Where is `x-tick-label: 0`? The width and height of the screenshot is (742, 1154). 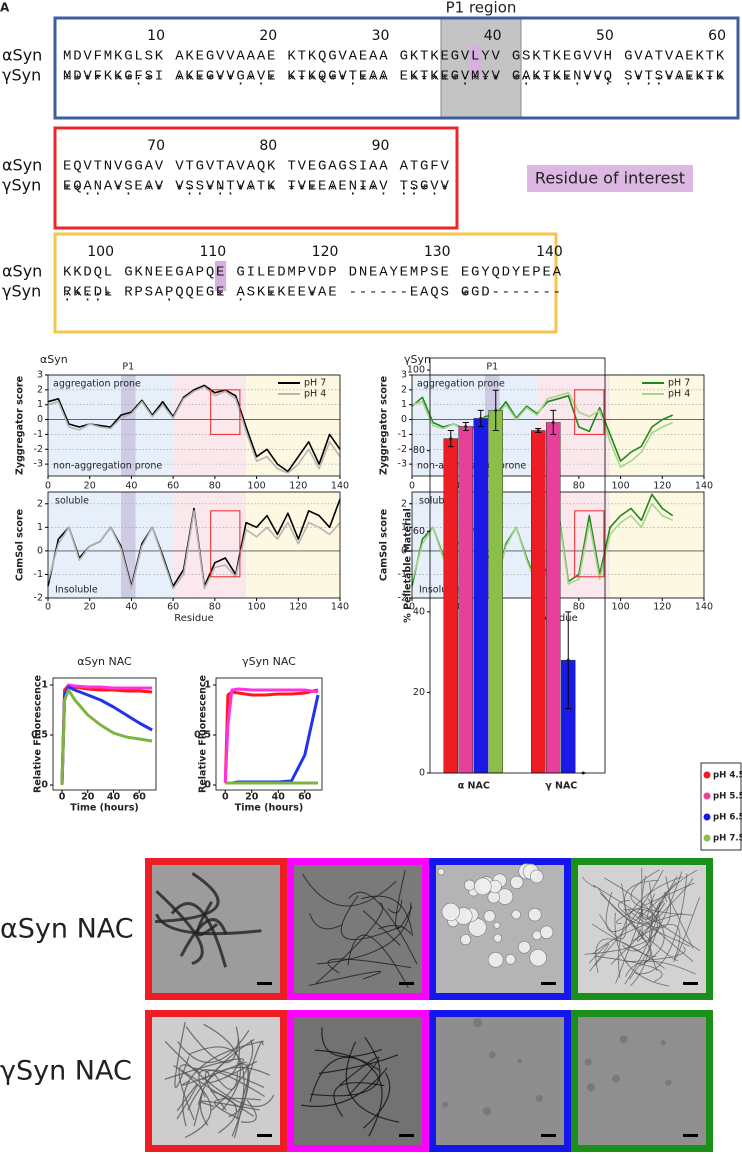
x-tick-label: 0 is located at coordinates (48, 486).